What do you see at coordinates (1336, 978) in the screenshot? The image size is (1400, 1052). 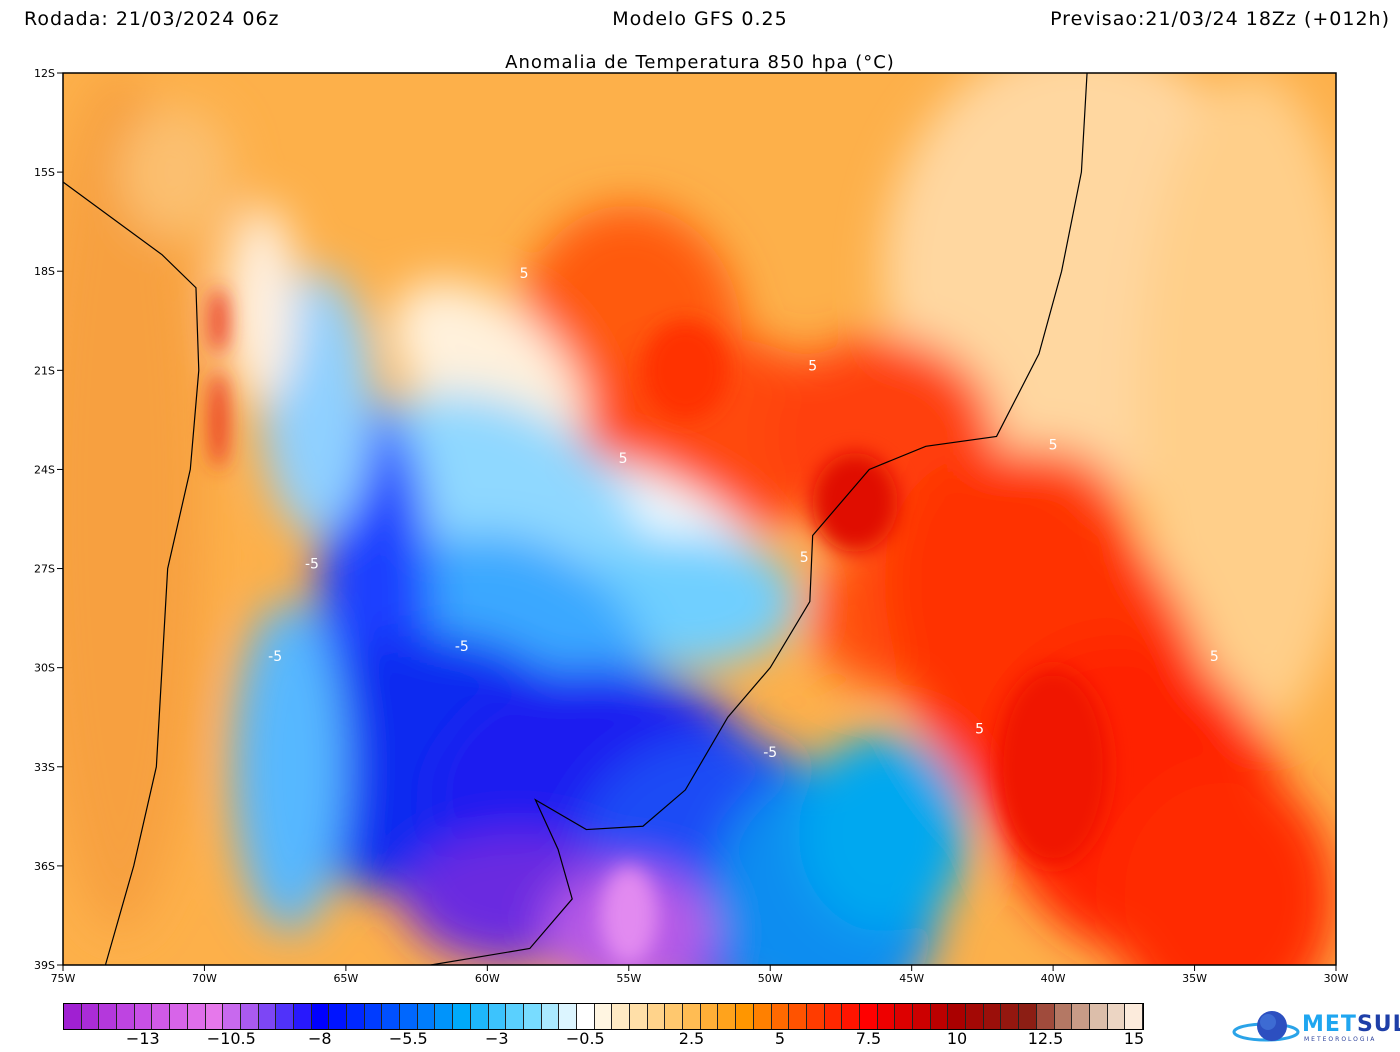 I see `lon-tick-label: 30W` at bounding box center [1336, 978].